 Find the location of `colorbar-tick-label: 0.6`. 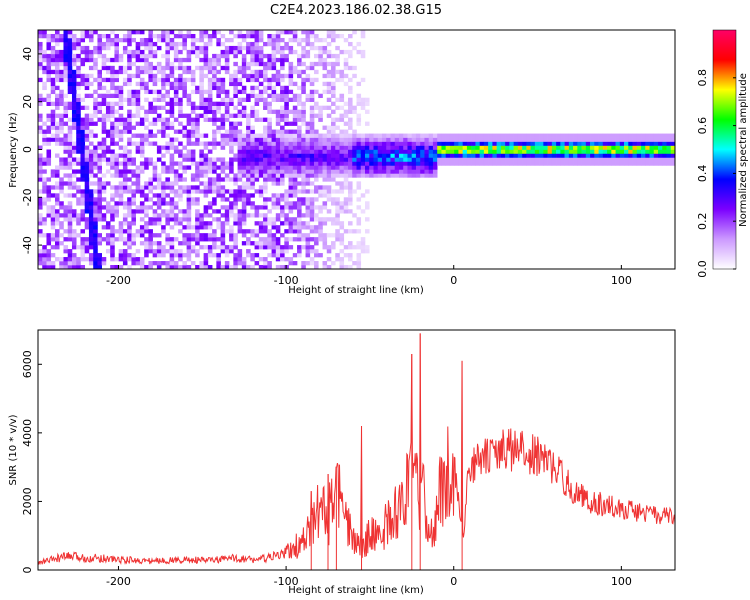

colorbar-tick-label: 0.6 is located at coordinates (702, 126).